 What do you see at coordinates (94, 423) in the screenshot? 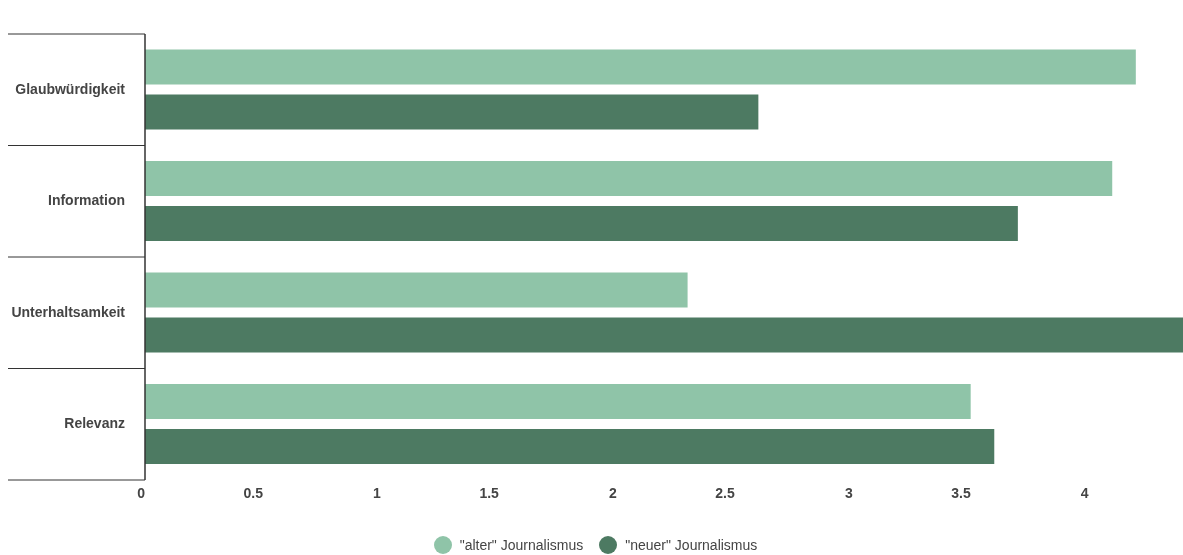
I see `y-tick-label: Relevanz` at bounding box center [94, 423].